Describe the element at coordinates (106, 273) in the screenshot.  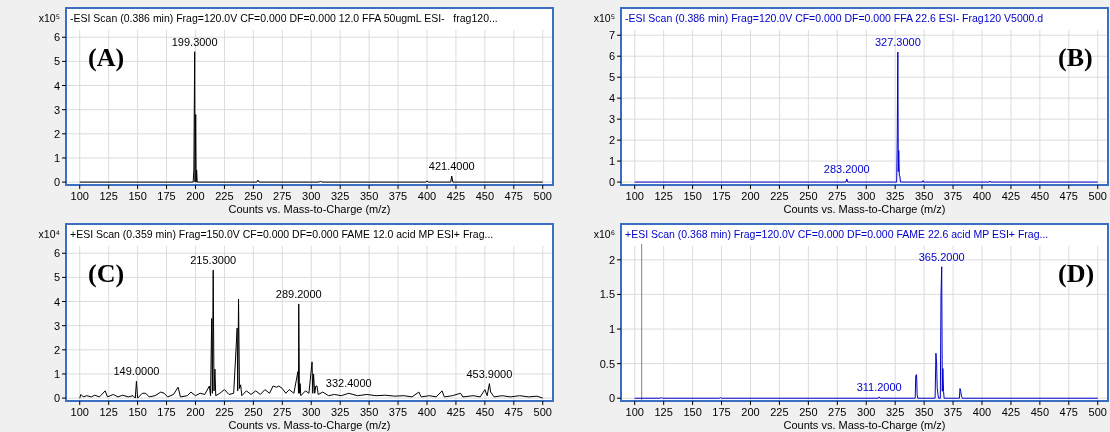
I see `annotation: (C)` at that location.